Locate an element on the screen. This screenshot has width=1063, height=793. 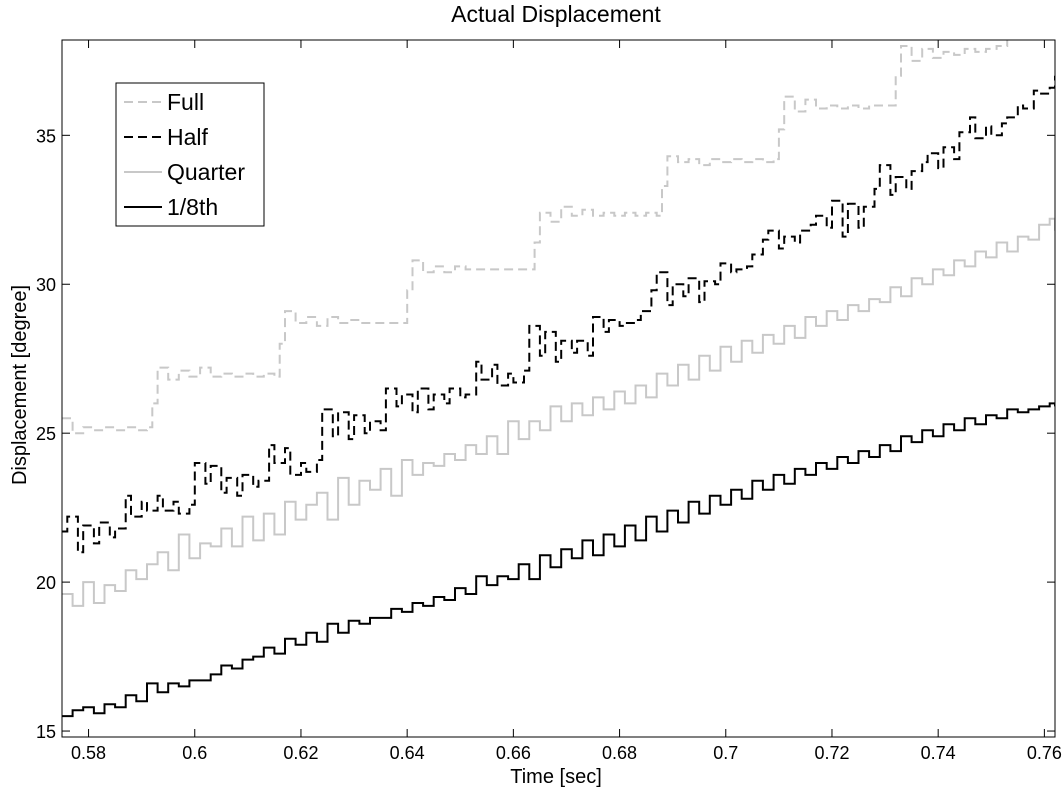
x-tick-label: 0.68 is located at coordinates (619, 753).